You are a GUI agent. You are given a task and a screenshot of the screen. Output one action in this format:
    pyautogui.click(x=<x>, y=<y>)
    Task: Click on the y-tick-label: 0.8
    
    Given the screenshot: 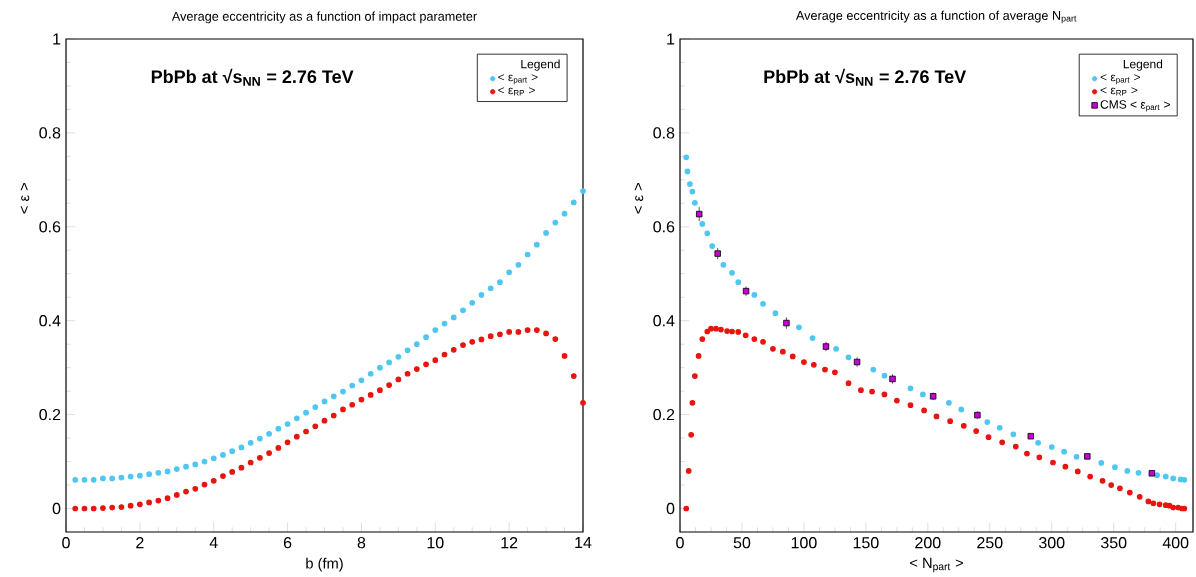 What is the action you would take?
    pyautogui.click(x=50, y=133)
    